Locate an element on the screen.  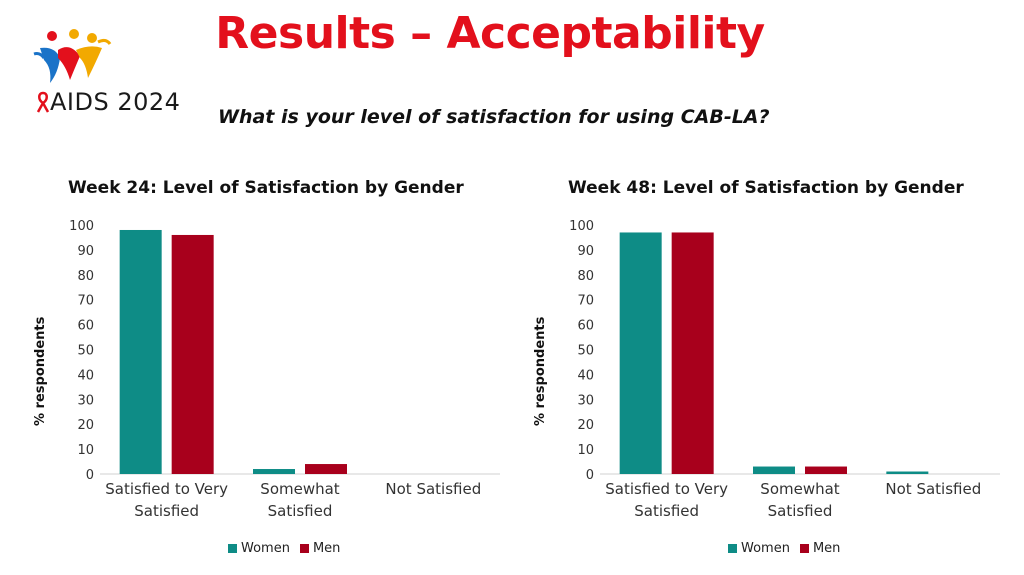
conference-logo-text: AIDS 2024 is located at coordinates (108, 102).